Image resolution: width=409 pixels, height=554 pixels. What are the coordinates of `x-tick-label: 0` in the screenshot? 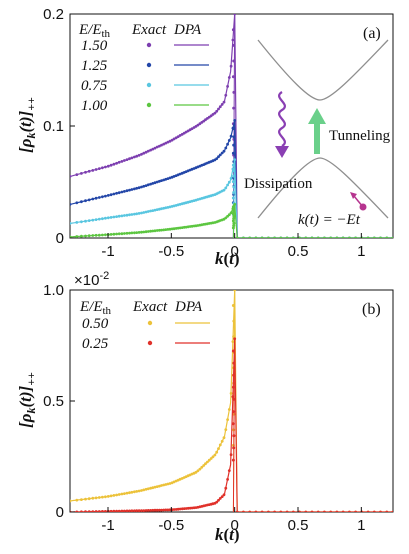 It's located at (234, 251).